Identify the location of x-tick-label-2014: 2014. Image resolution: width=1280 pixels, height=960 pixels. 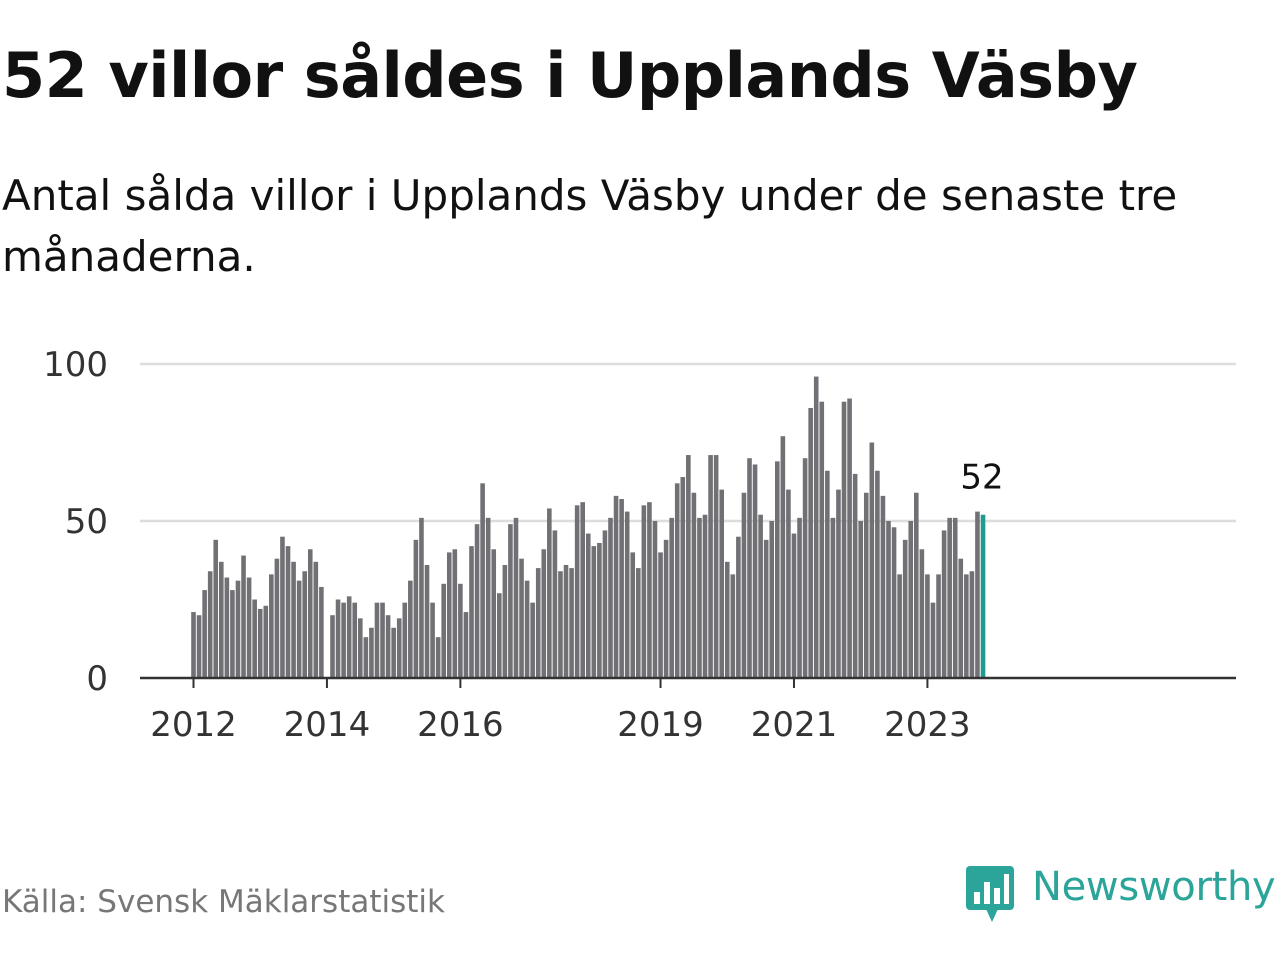
(327, 725).